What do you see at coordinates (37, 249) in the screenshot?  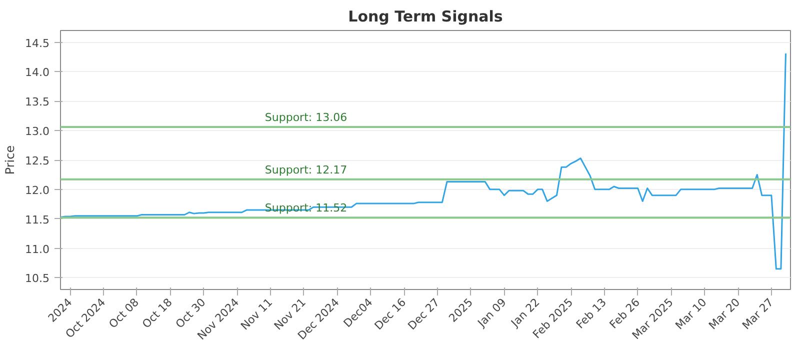 I see `y-tick-label: 11.0` at bounding box center [37, 249].